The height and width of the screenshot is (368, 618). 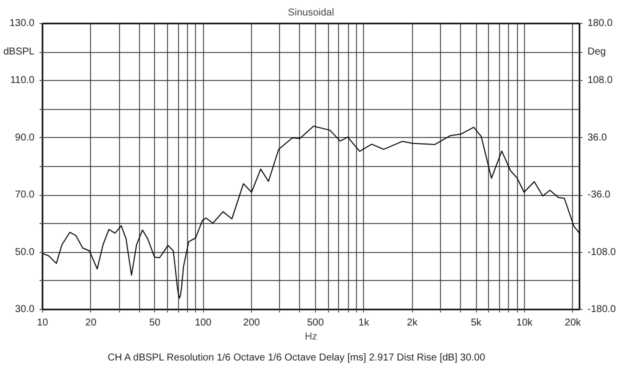 What do you see at coordinates (25, 309) in the screenshot?
I see `y-tick-label: 30.0` at bounding box center [25, 309].